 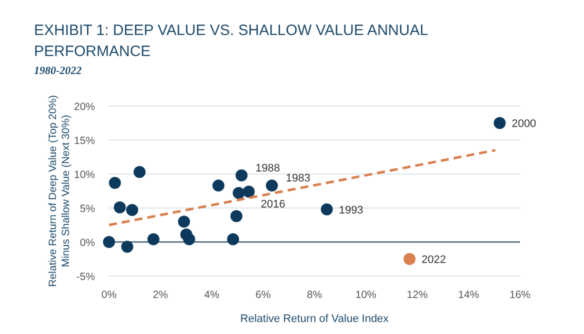 I want to click on x-tick-label: 10%, so click(x=365, y=295).